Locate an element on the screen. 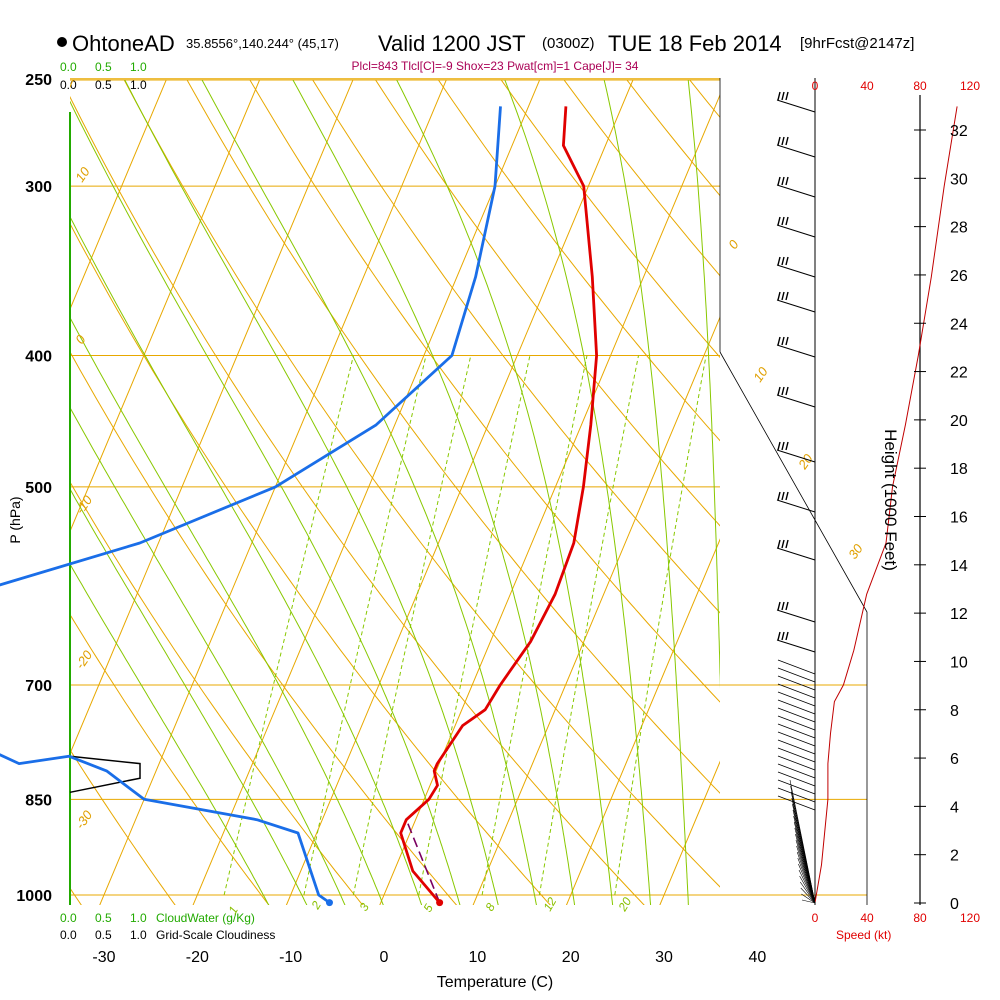  height-tick-label: 20 is located at coordinates (959, 421).